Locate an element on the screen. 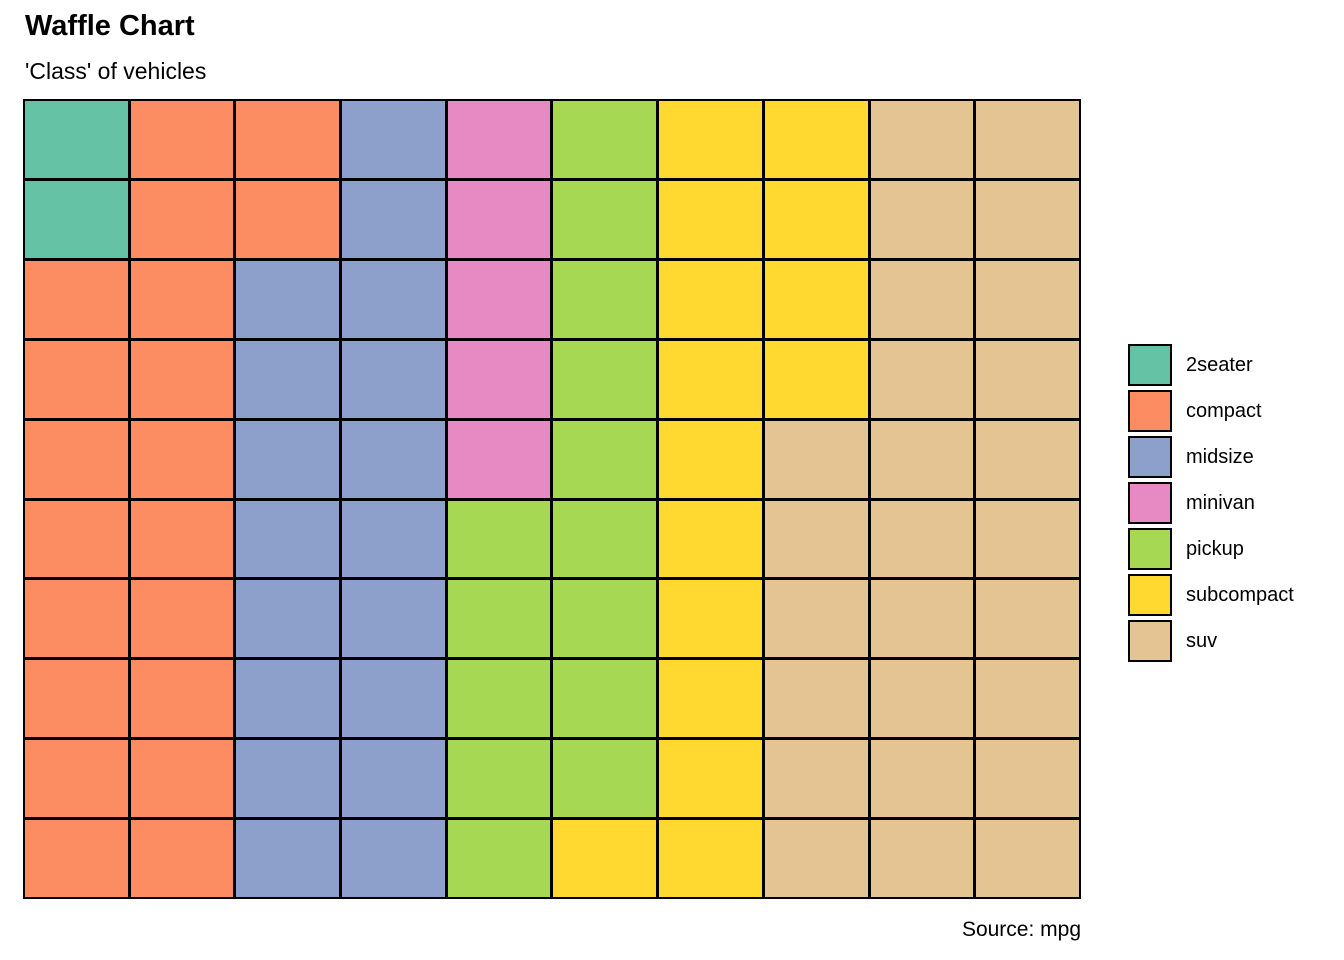 The height and width of the screenshot is (960, 1344). legend-item-compact: compact is located at coordinates (1211, 411).